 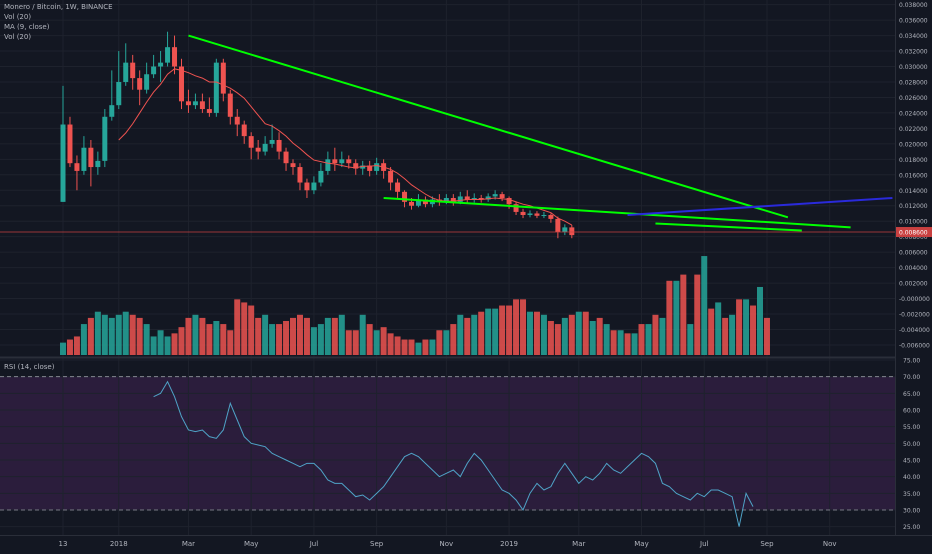 I want to click on price-tick-label: -0.002000, so click(x=914, y=315).